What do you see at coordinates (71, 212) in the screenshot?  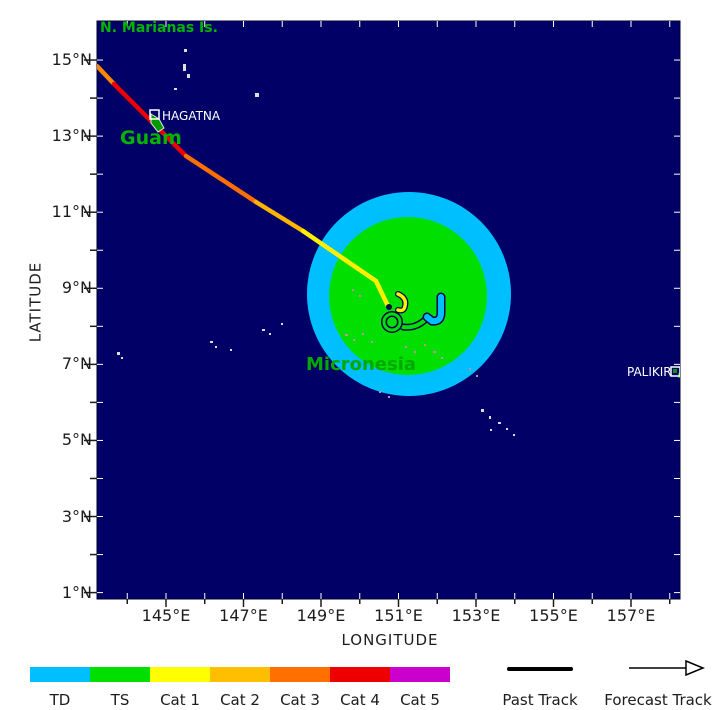 I see `y-tick-label: 11°N` at bounding box center [71, 212].